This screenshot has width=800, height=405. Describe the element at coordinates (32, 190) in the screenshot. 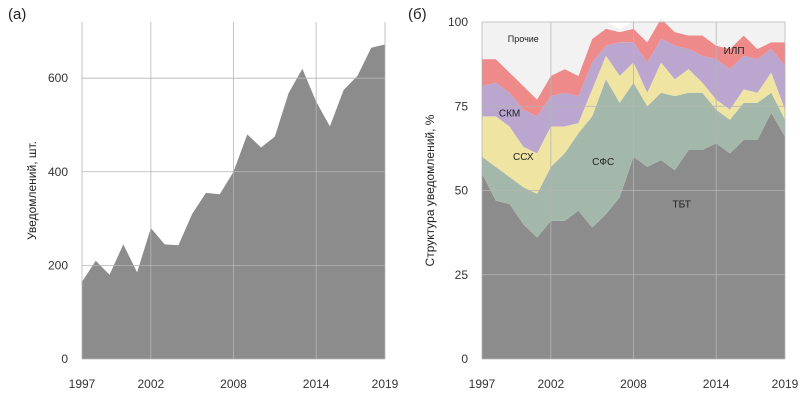

I see `y-axis-label: Уведомлений, шт.` at that location.